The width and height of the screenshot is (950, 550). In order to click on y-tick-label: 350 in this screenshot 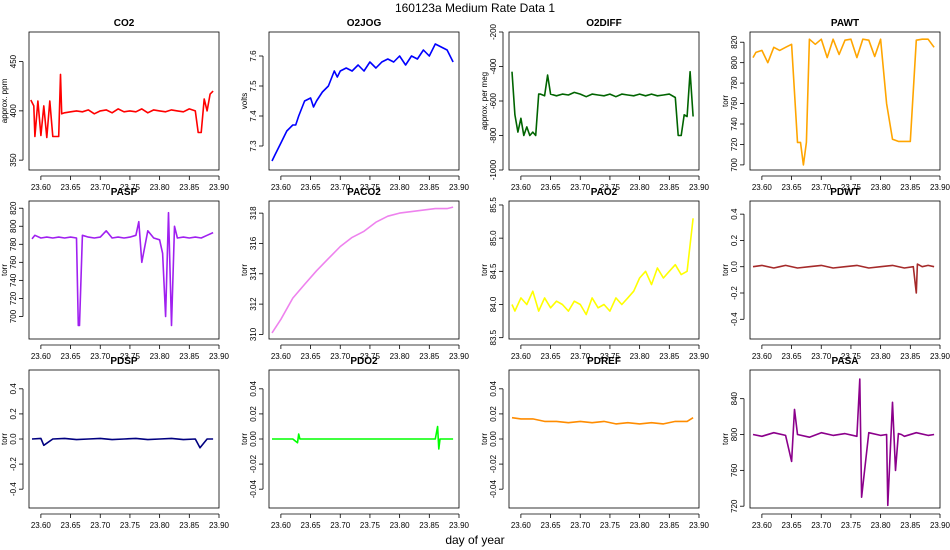, I will do `click(13, 160)`.